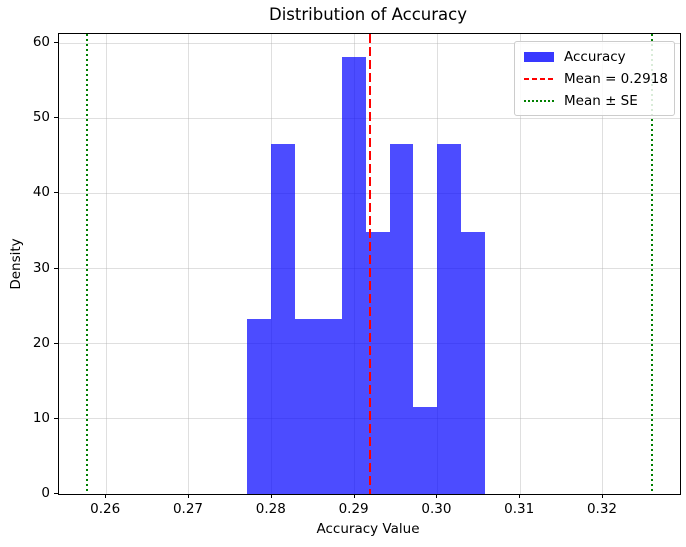 Image resolution: width=686 pixels, height=547 pixels. I want to click on y-tick-label: 0, so click(45, 493).